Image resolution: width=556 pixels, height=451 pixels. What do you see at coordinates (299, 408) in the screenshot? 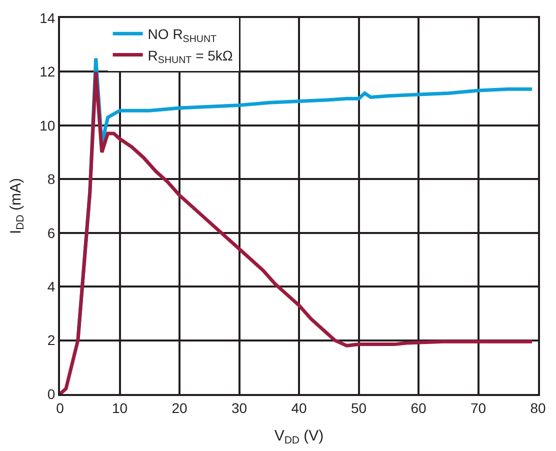
I see `x-tick-label: 40` at bounding box center [299, 408].